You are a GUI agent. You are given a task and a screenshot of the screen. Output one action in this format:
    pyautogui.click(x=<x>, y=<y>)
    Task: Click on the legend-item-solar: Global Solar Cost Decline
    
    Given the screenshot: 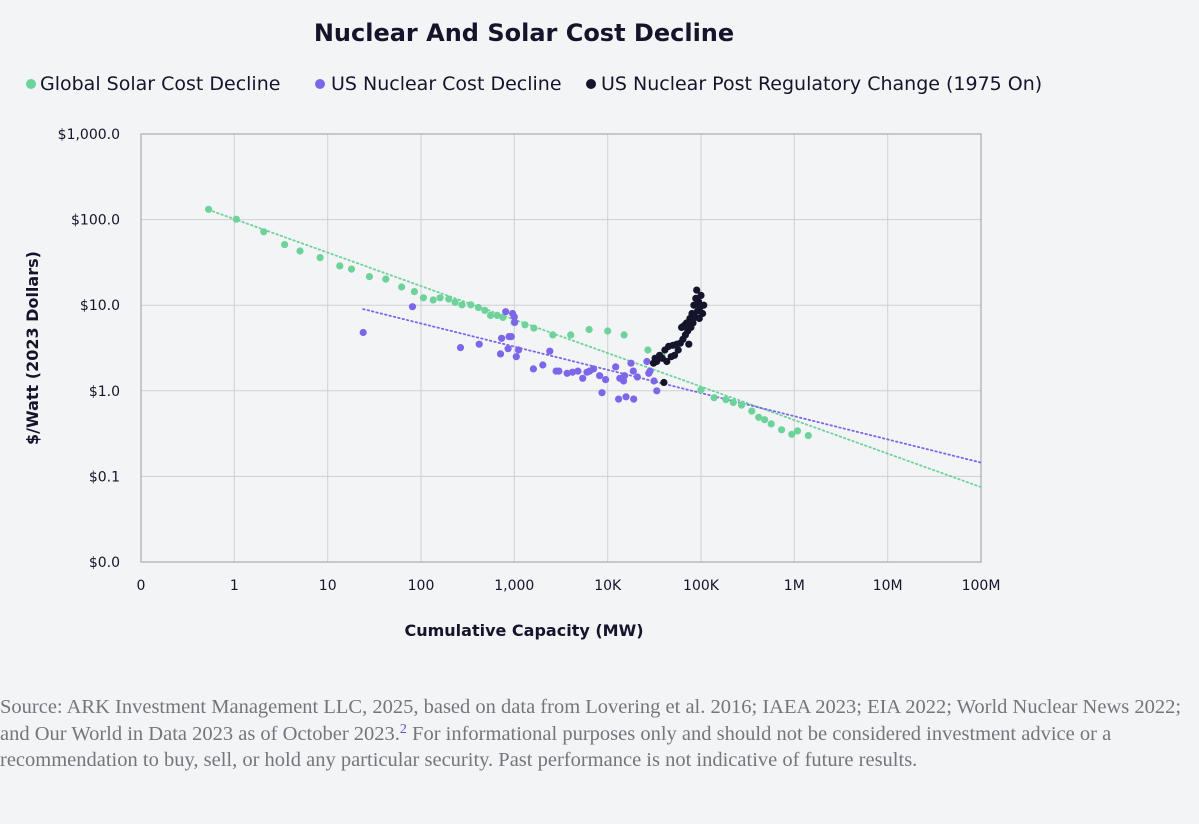 What is the action you would take?
    pyautogui.click(x=153, y=84)
    